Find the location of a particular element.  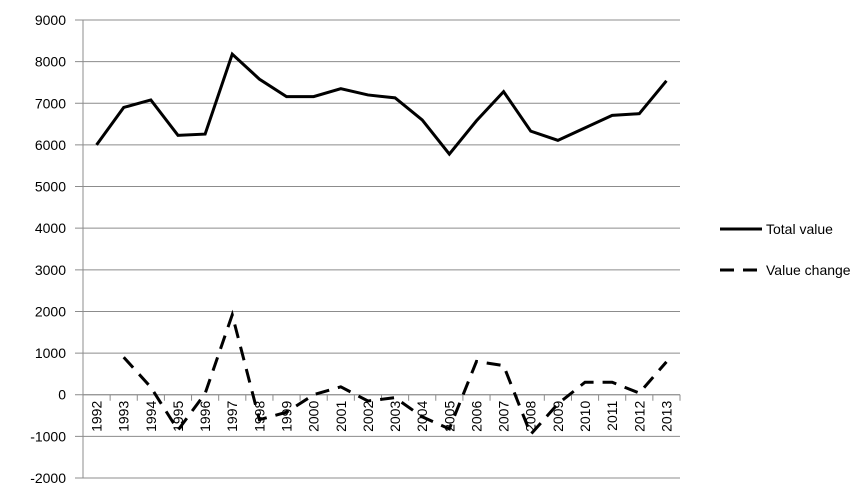

x-tick-label: 2006 is located at coordinates (476, 416).